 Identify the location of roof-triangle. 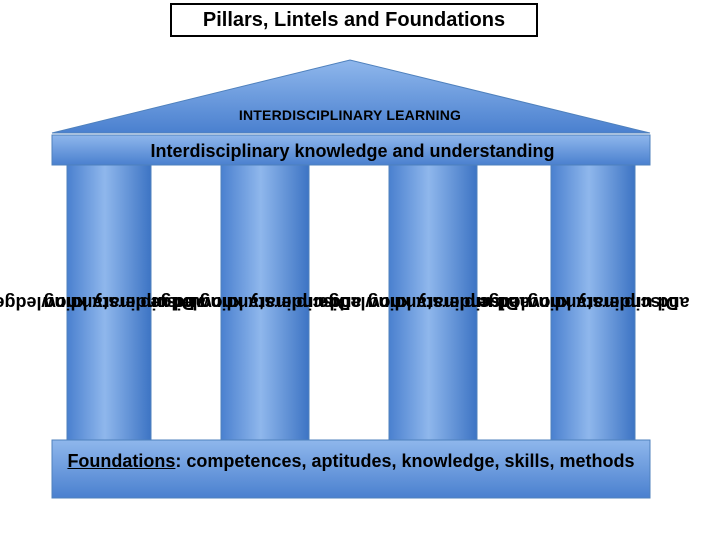
(351, 96).